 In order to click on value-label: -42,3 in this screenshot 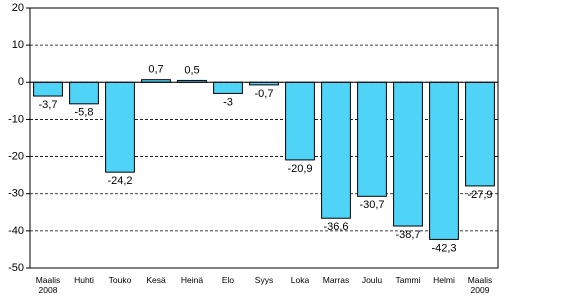, I will do `click(443, 248)`.